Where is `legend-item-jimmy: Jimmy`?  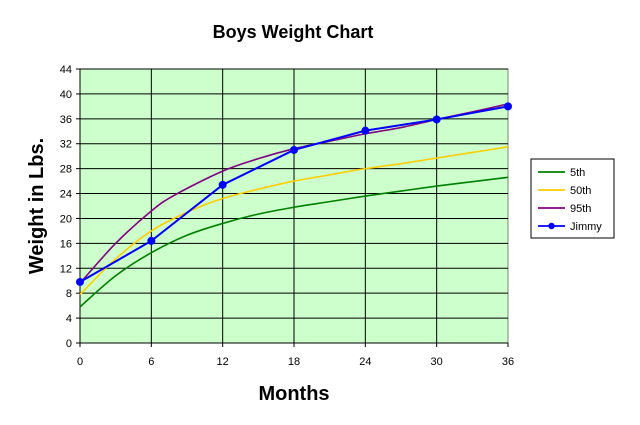 legend-item-jimmy: Jimmy is located at coordinates (570, 227).